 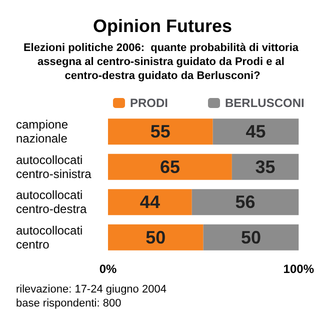 What do you see at coordinates (69, 304) in the screenshot?
I see `text: base rispondenti: 800` at bounding box center [69, 304].